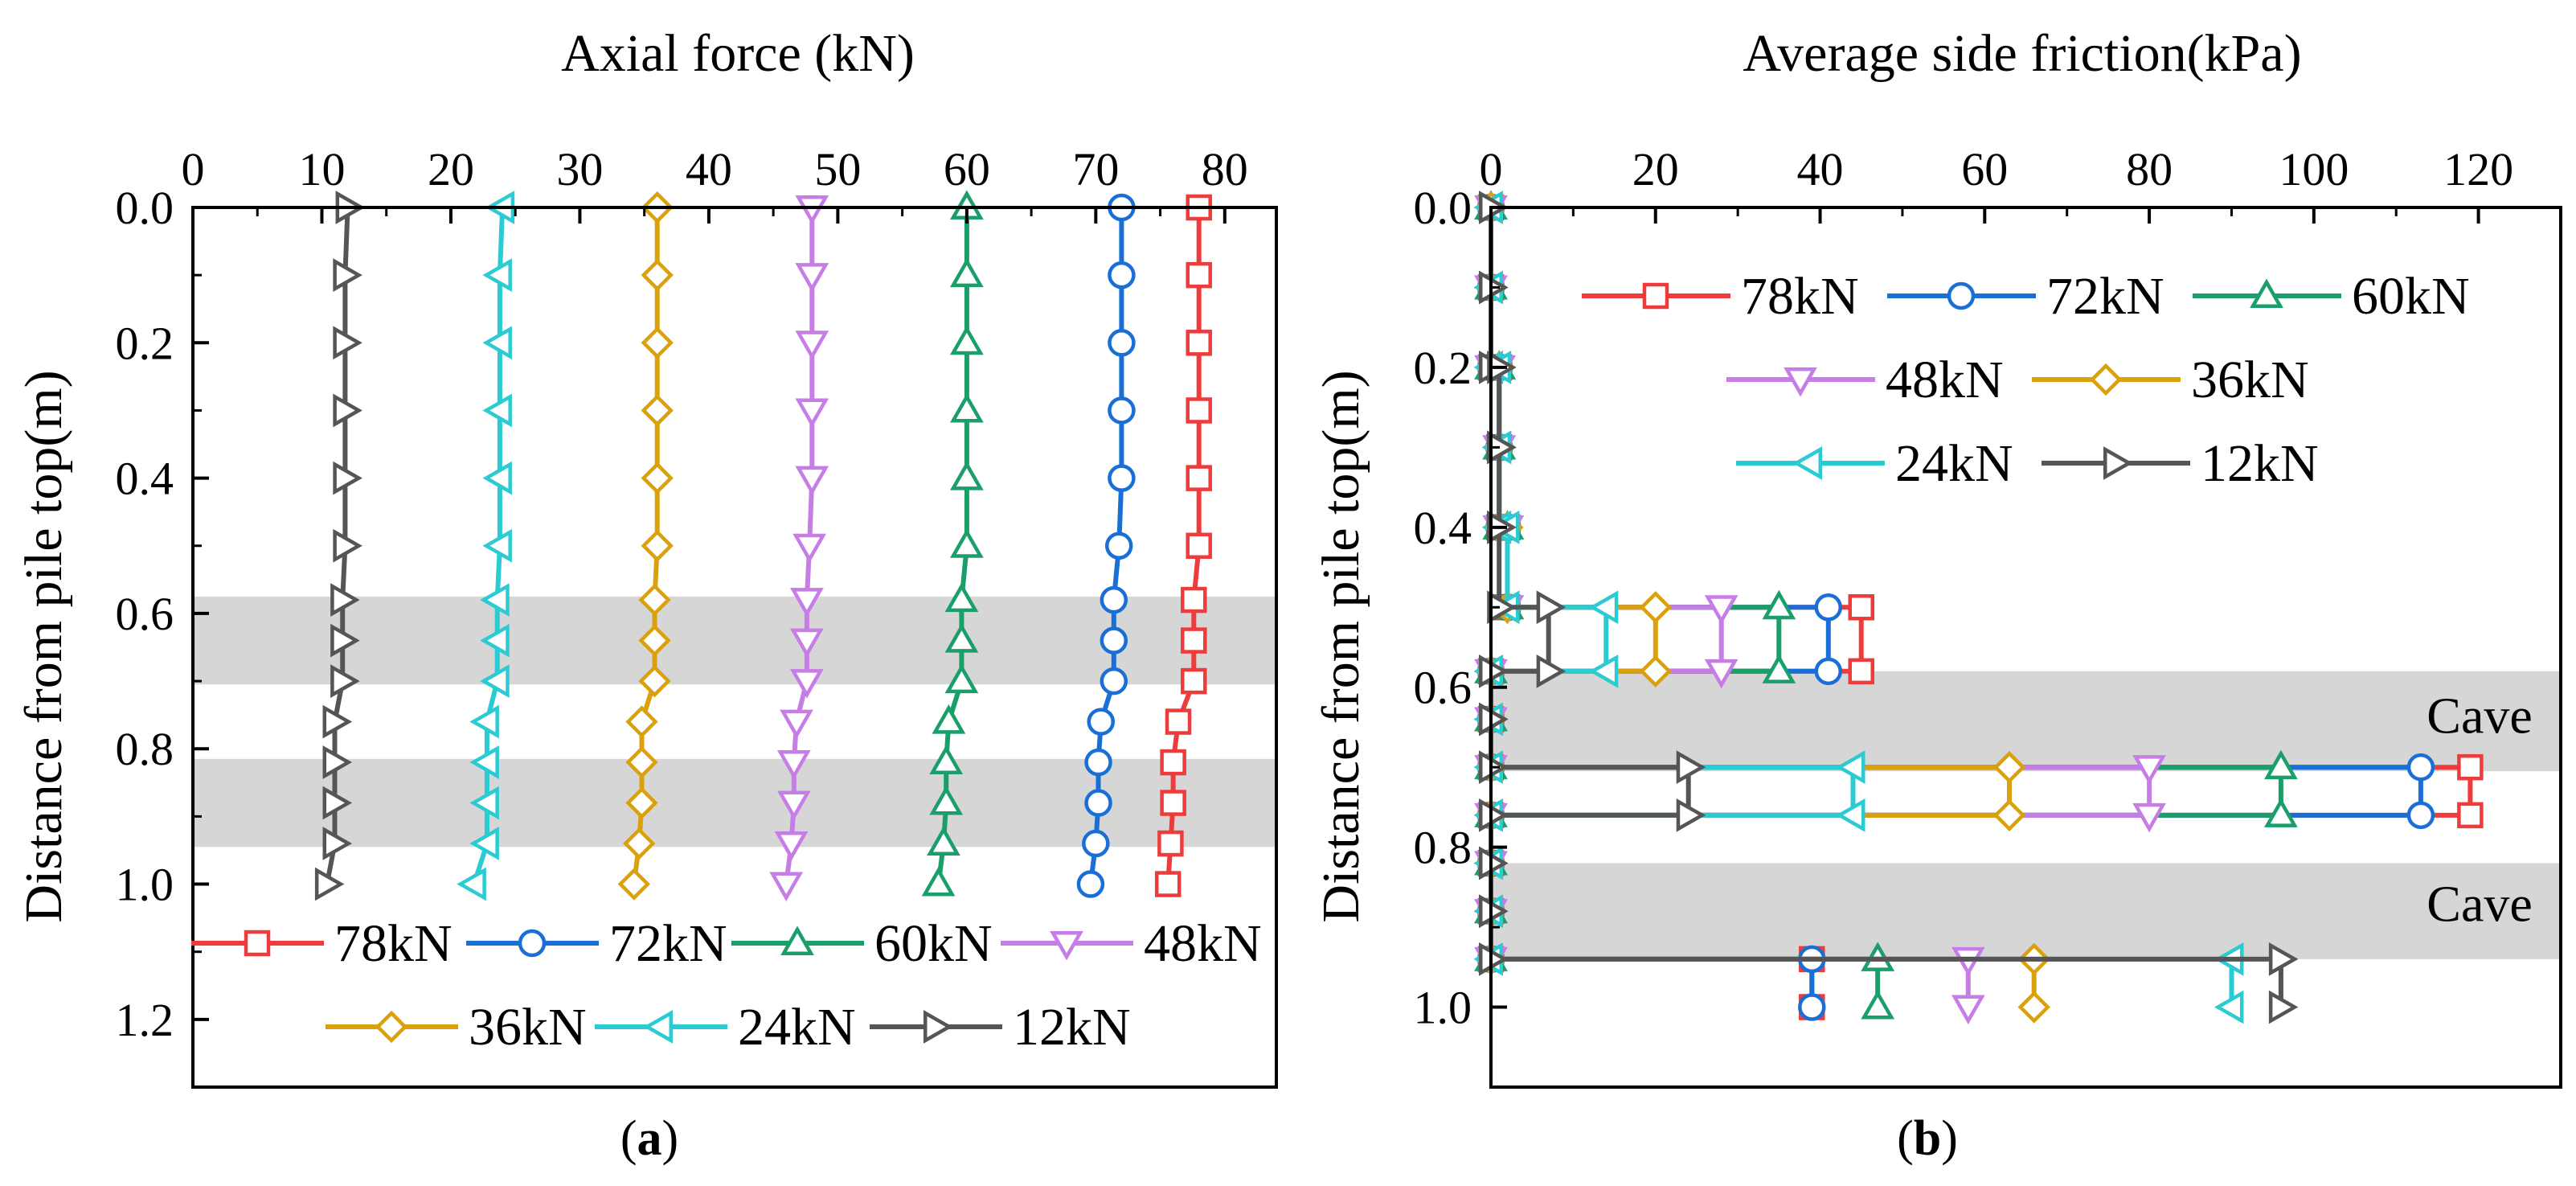 This screenshot has height=1186, width=2576. I want to click on x-tick-label: 10, so click(321, 169).